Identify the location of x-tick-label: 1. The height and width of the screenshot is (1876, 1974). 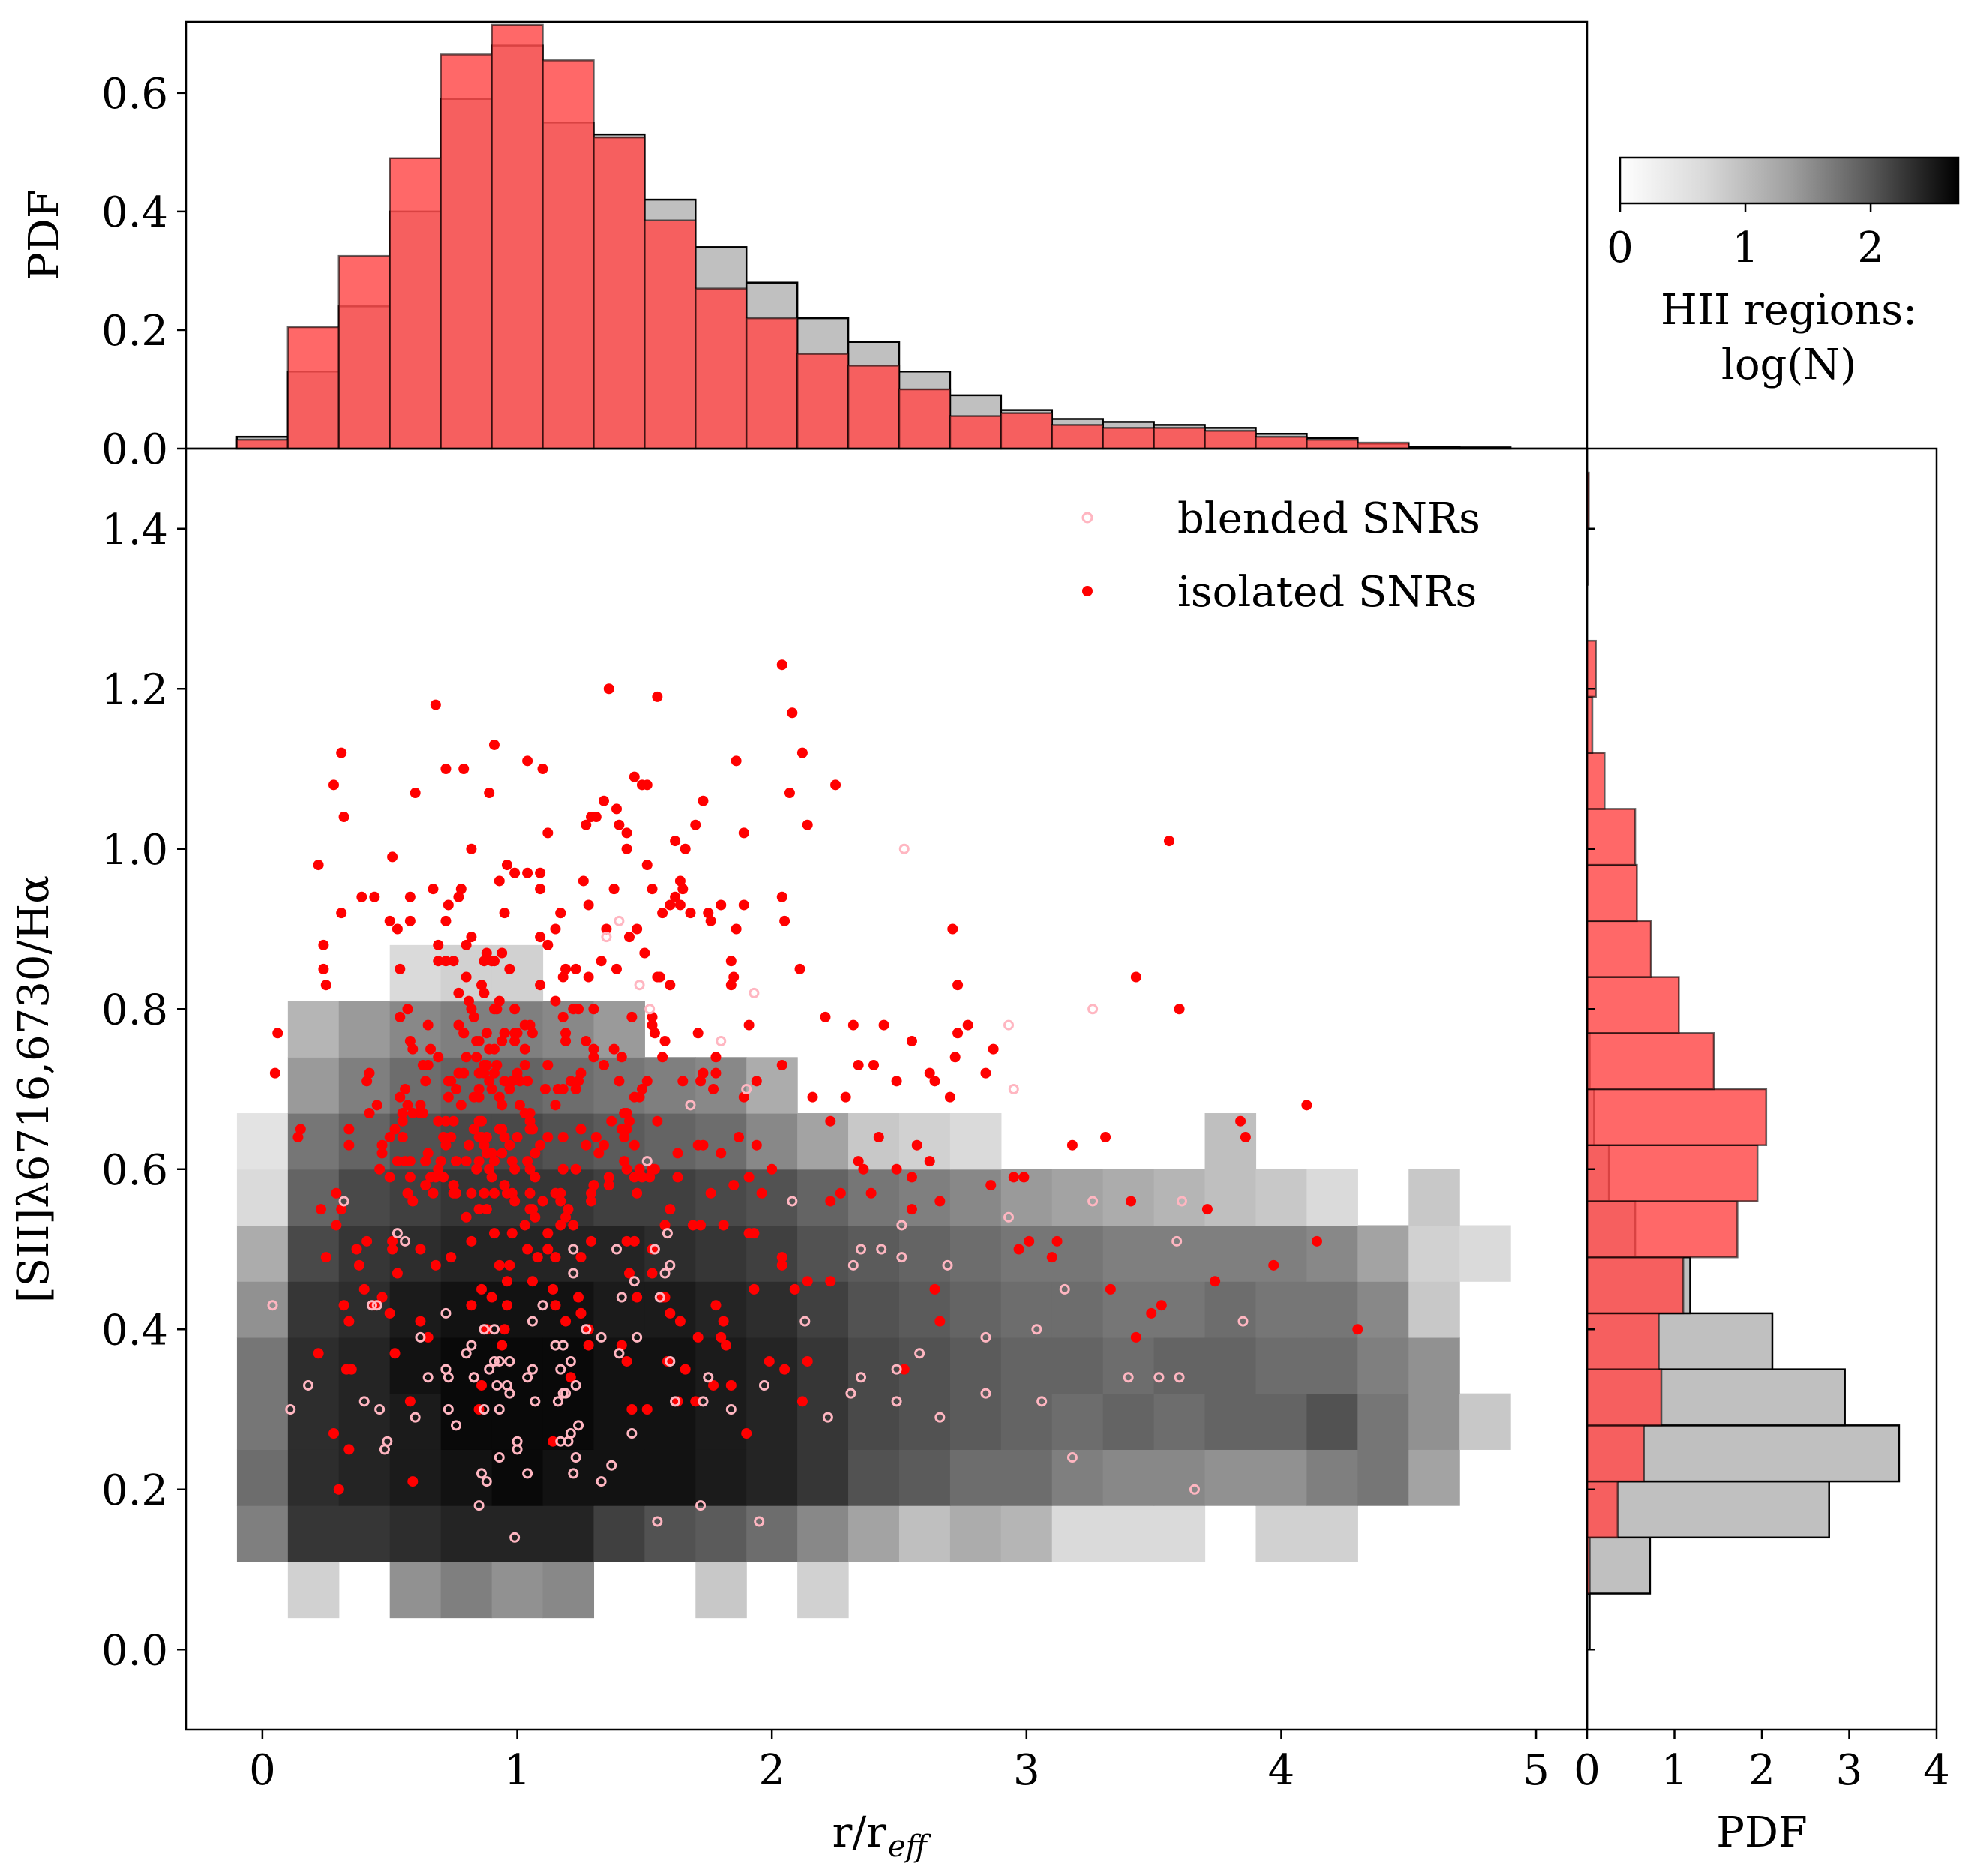
(517, 1770).